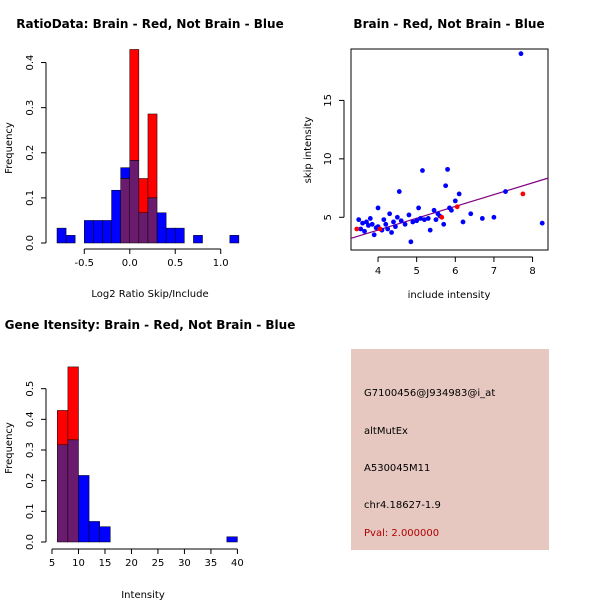 This screenshot has height=600, width=600. Describe the element at coordinates (449, 295) in the screenshot. I see `scatter-xlabel: include intensity` at that location.